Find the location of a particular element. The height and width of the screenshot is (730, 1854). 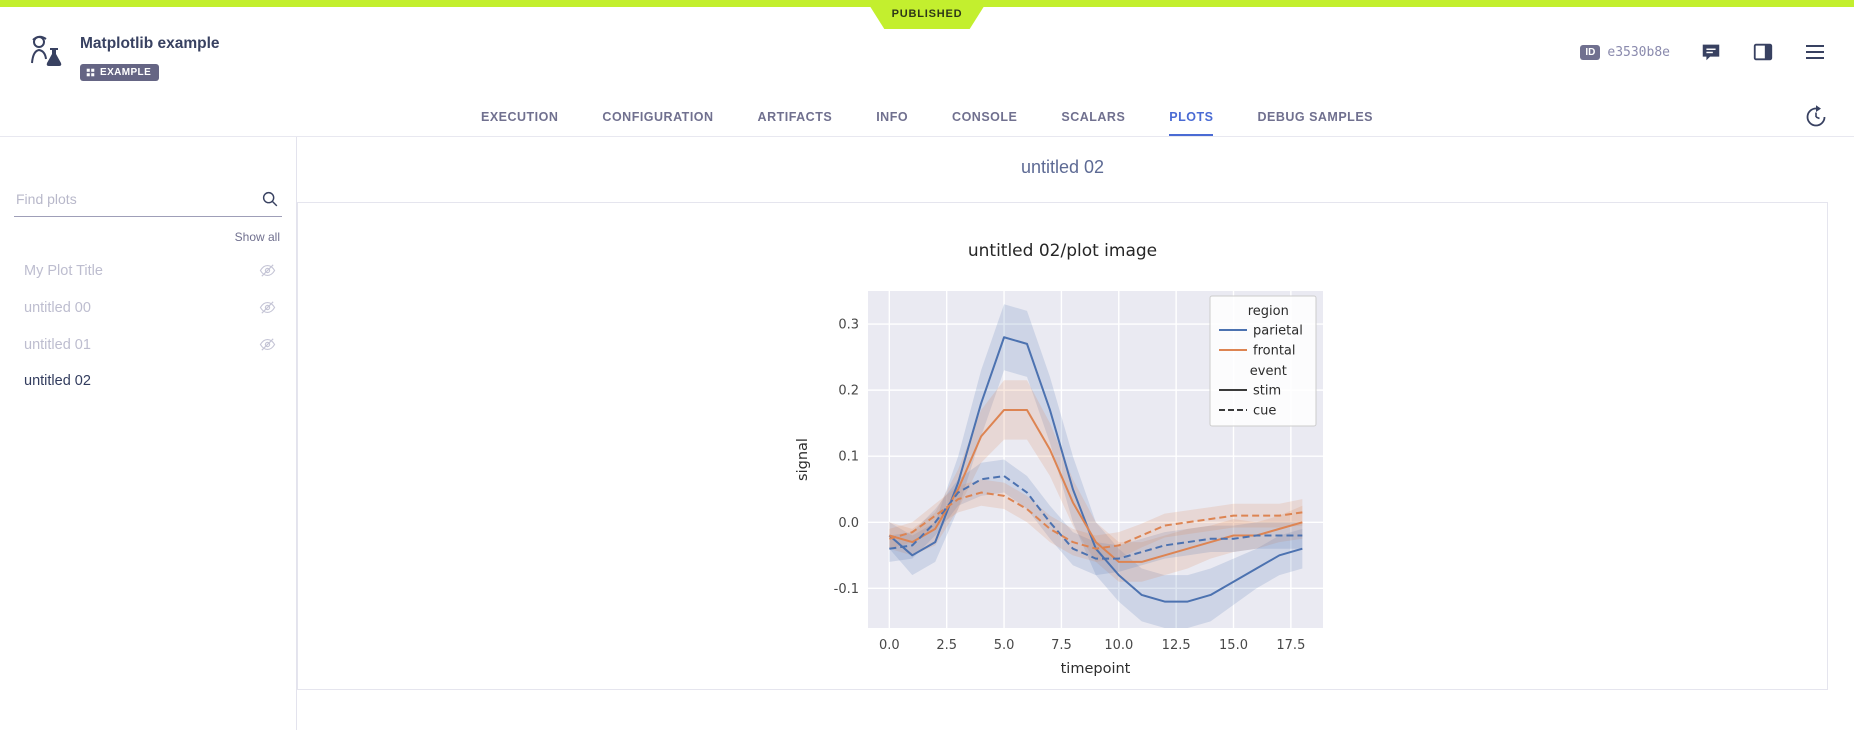

plot-list: My Plot Title untitled 00 is located at coordinates (148, 325).